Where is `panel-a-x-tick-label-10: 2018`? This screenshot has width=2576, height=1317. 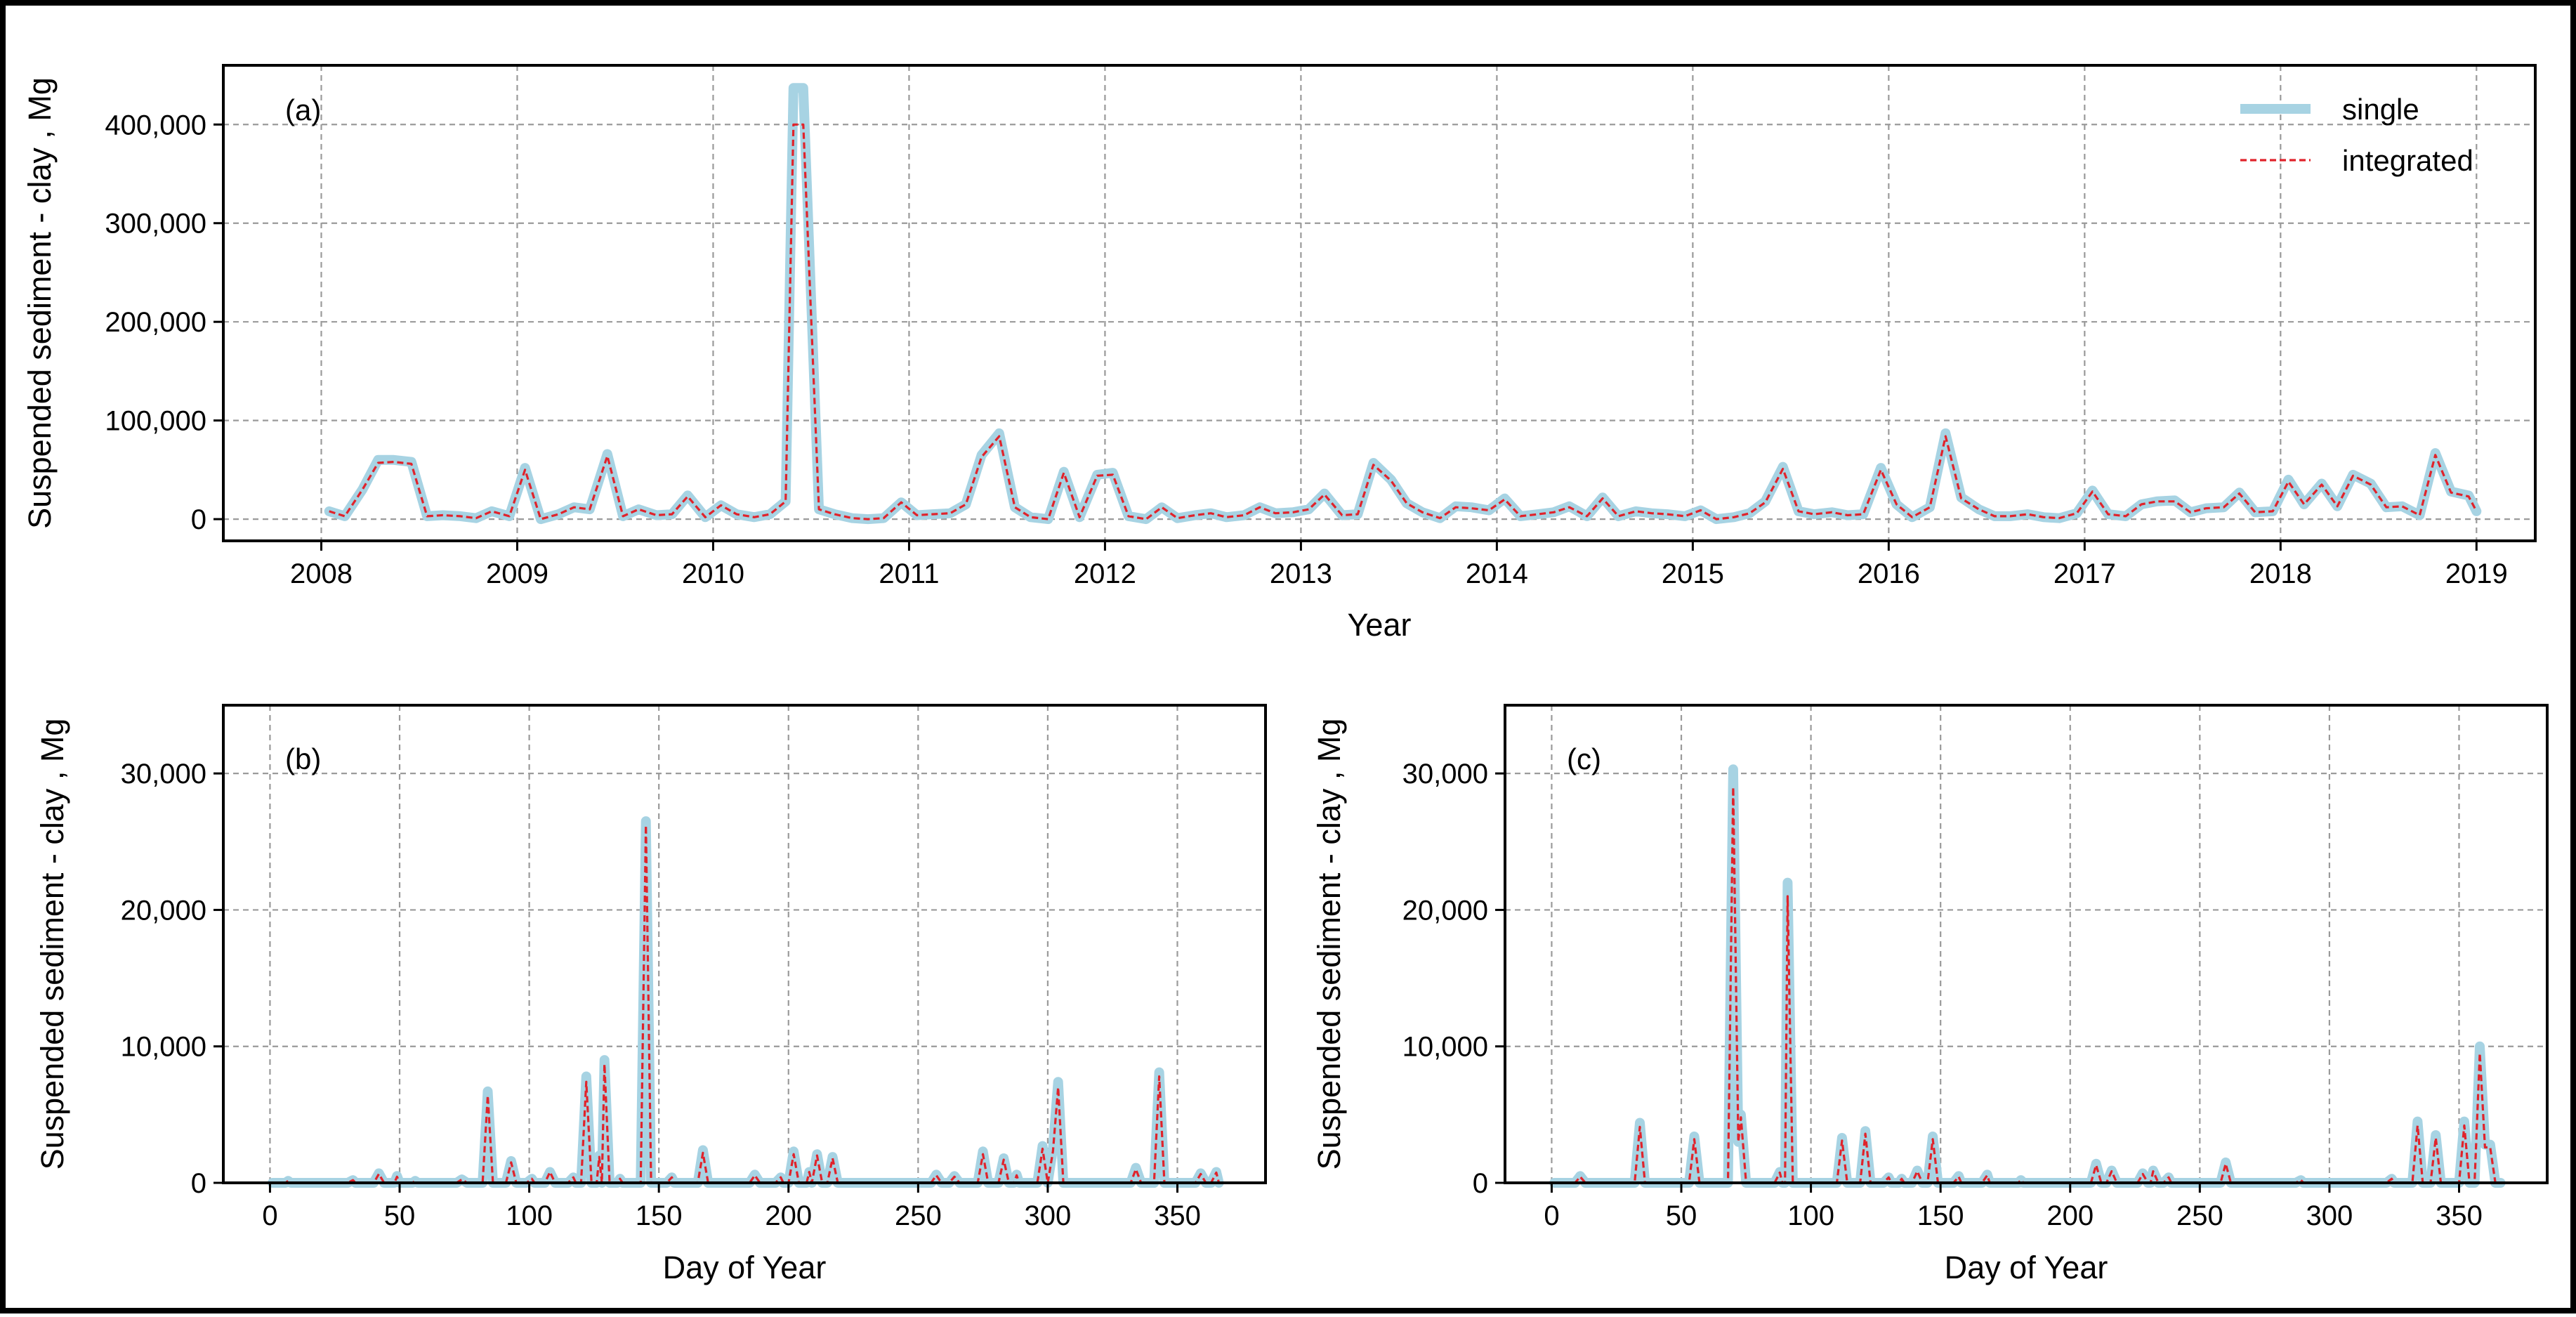 panel-a-x-tick-label-10: 2018 is located at coordinates (2280, 573).